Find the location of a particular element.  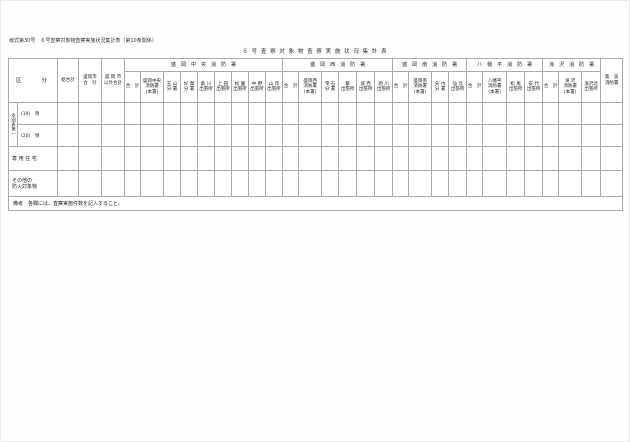

row-group-label: 令別表第一 is located at coordinates (13, 124).